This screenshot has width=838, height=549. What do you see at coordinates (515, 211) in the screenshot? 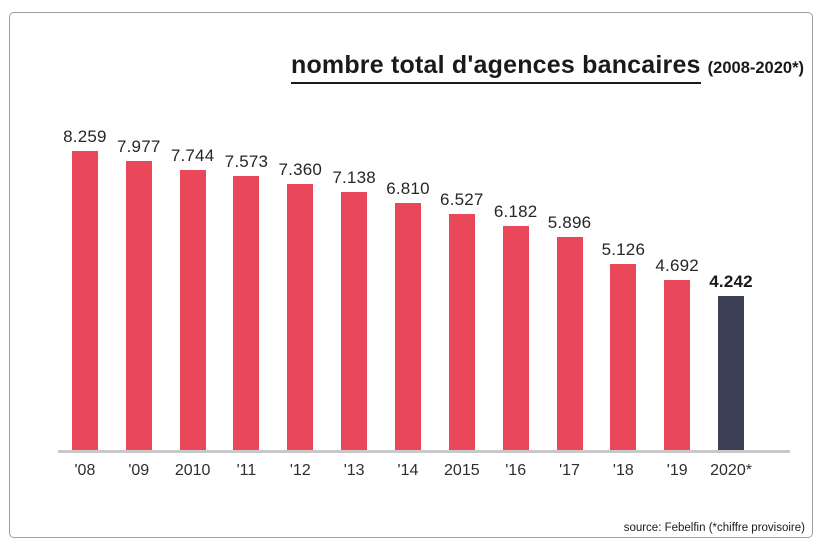
I see `bar-value-label: 6.182` at bounding box center [515, 211].